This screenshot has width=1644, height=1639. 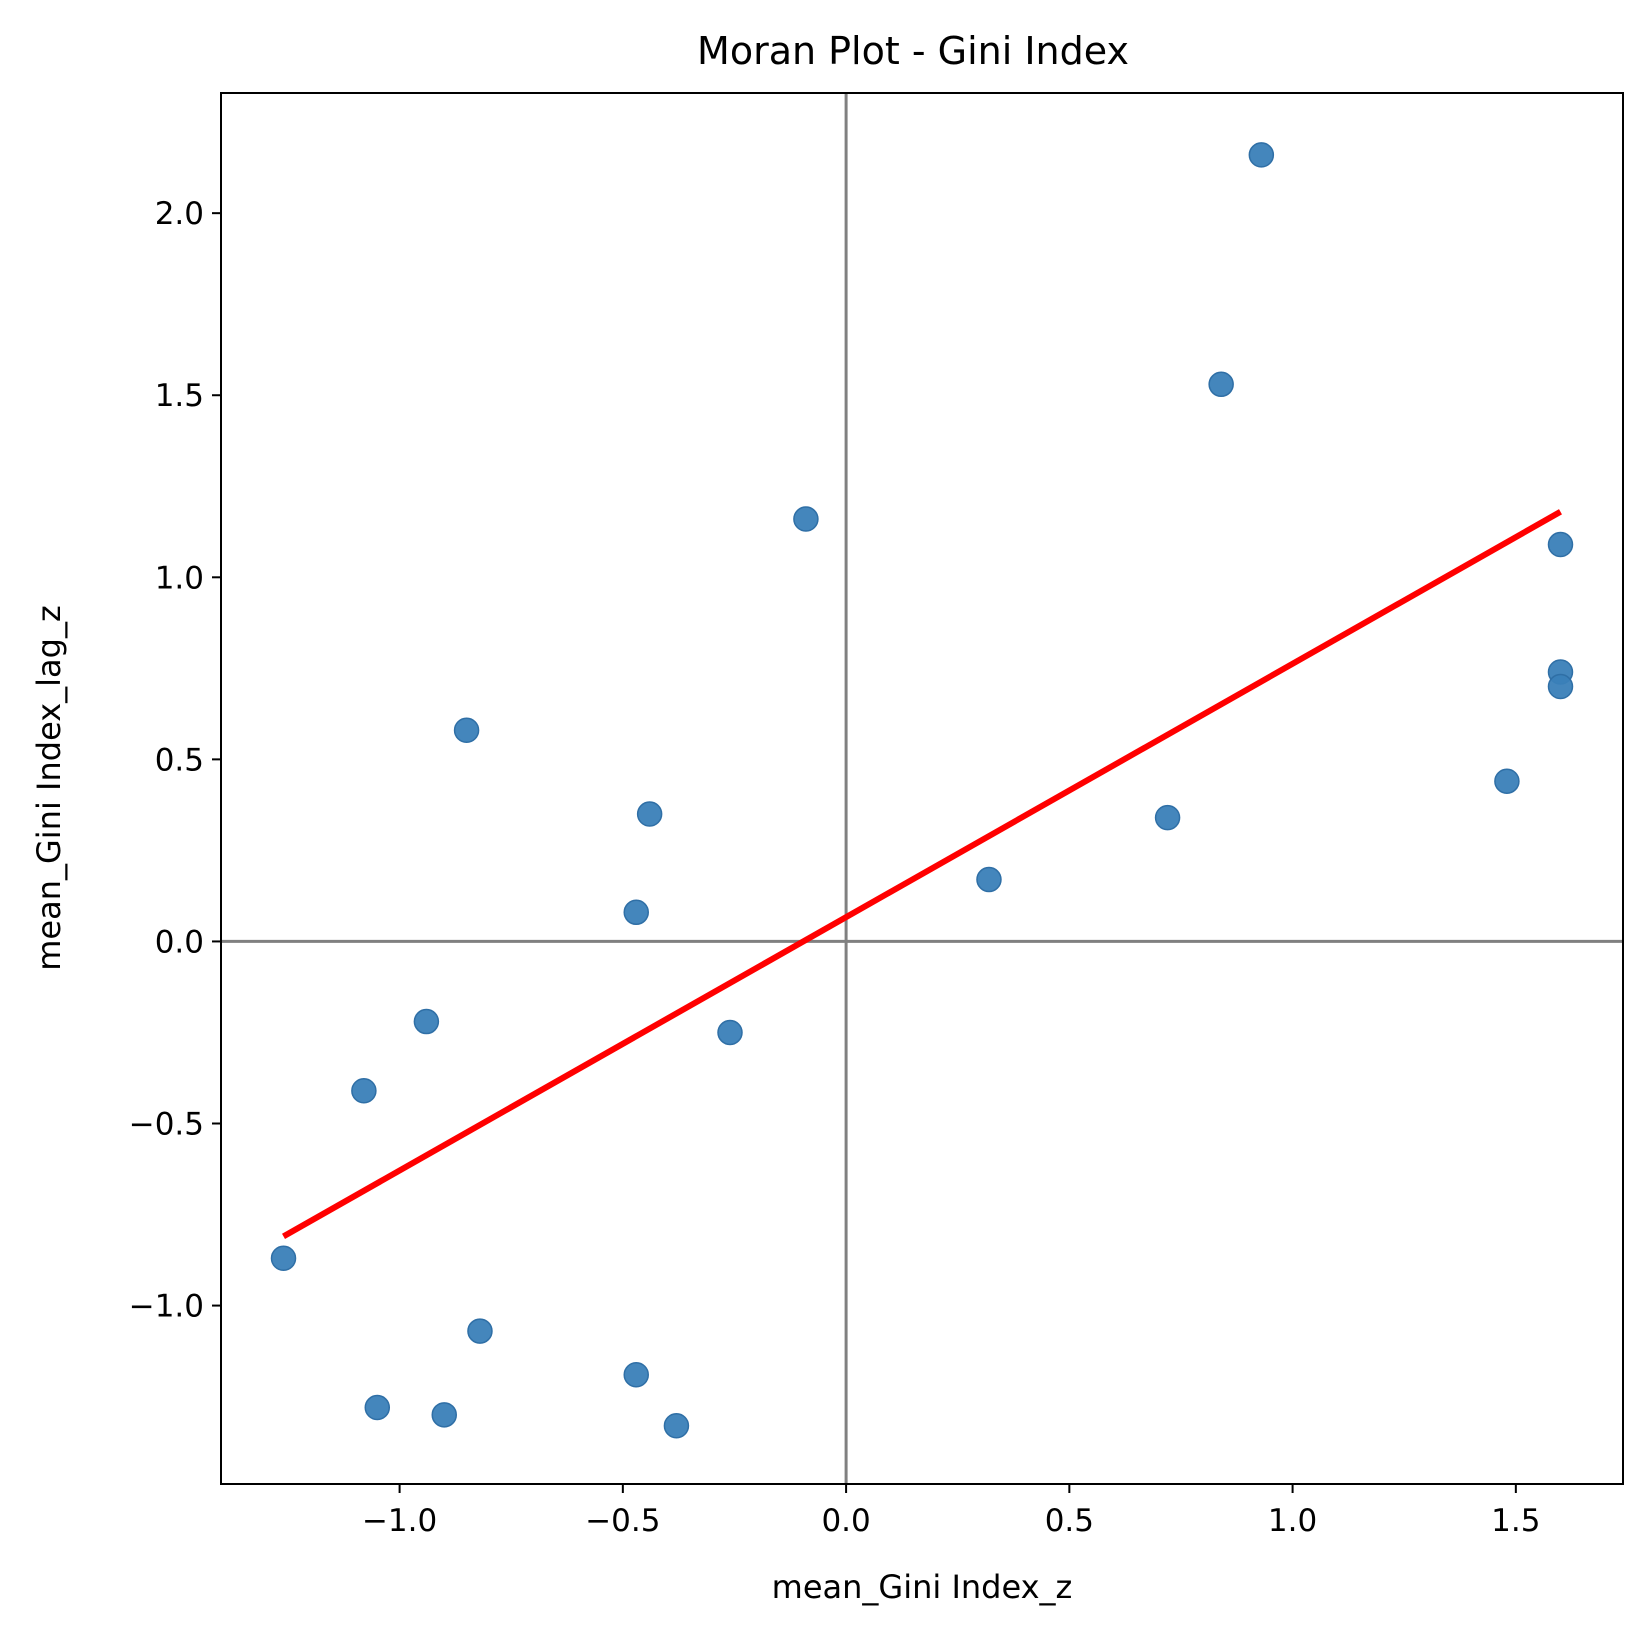 What do you see at coordinates (951, 1511) in the screenshot?
I see `x-axis-ticks: −1.0 −0.5 0.0 0.5 1.0 1.5` at bounding box center [951, 1511].